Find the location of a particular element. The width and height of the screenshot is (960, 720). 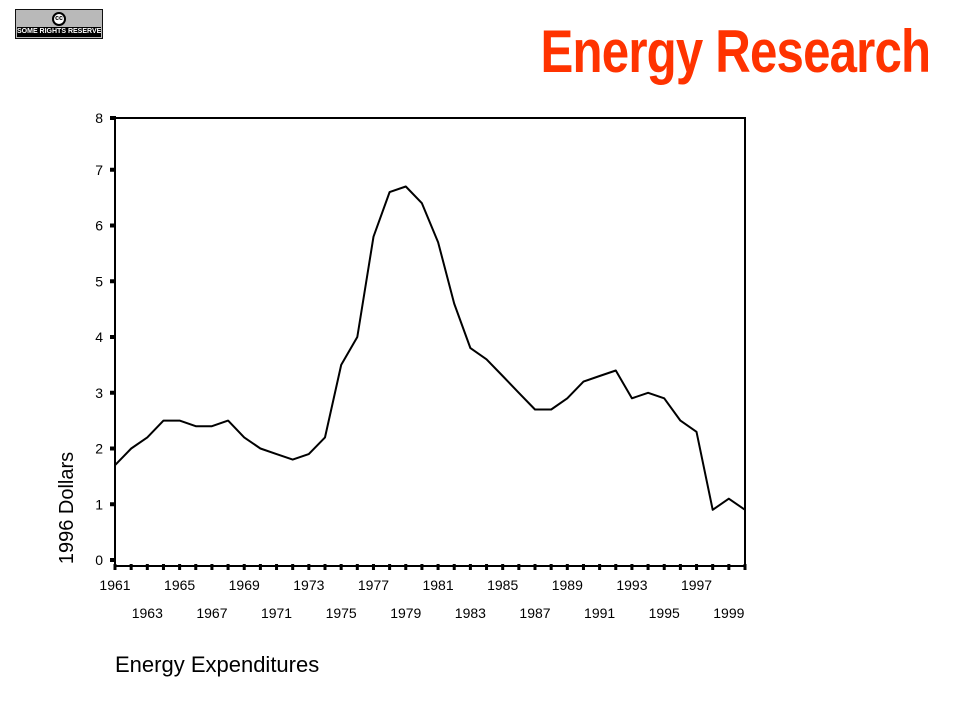

x-tick-label: 1973 is located at coordinates (308, 585).